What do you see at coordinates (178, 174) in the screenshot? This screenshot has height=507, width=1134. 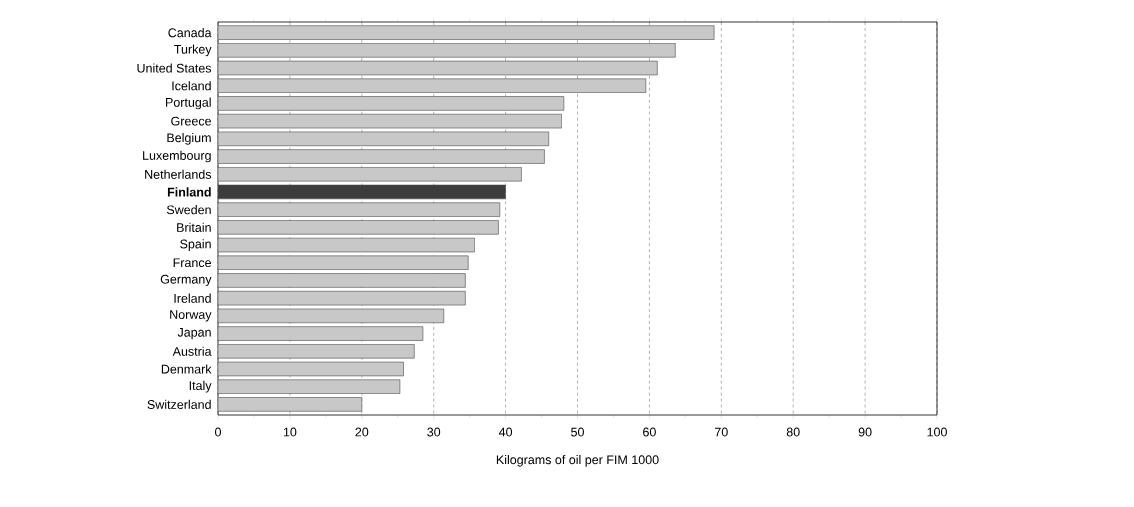 I see `y-tick-label: Netherlands` at bounding box center [178, 174].